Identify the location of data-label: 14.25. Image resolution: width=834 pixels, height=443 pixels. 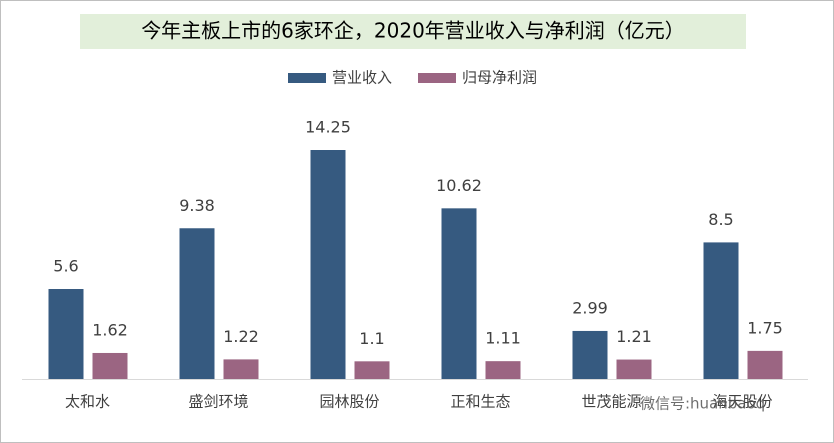
(328, 127).